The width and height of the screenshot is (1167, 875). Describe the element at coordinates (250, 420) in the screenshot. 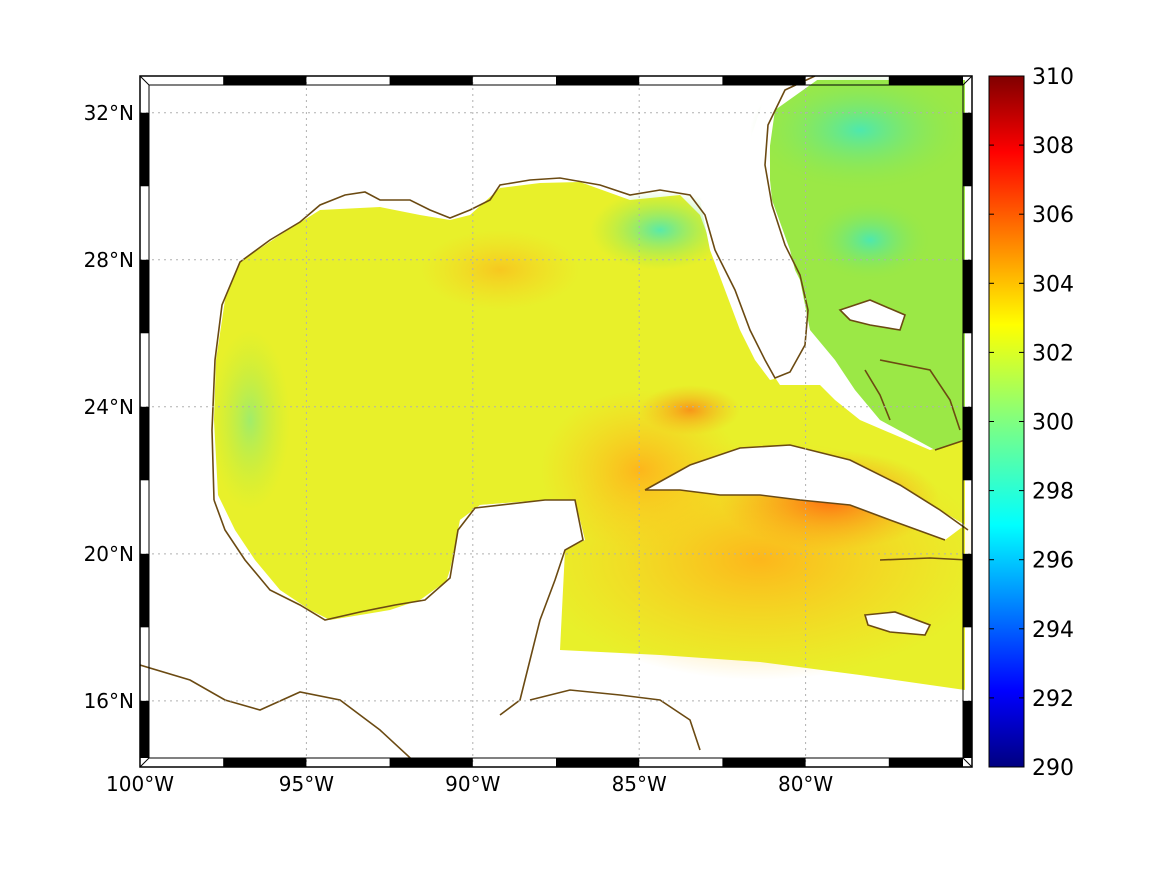

I see `cool-patch-west-gulf` at that location.